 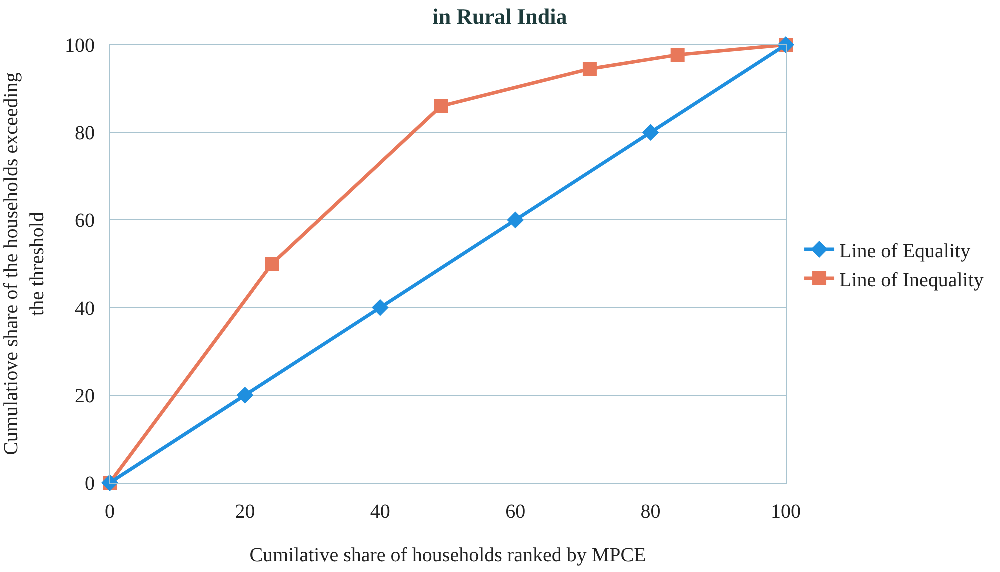 What do you see at coordinates (90, 484) in the screenshot?
I see `y-tick-label: 0` at bounding box center [90, 484].